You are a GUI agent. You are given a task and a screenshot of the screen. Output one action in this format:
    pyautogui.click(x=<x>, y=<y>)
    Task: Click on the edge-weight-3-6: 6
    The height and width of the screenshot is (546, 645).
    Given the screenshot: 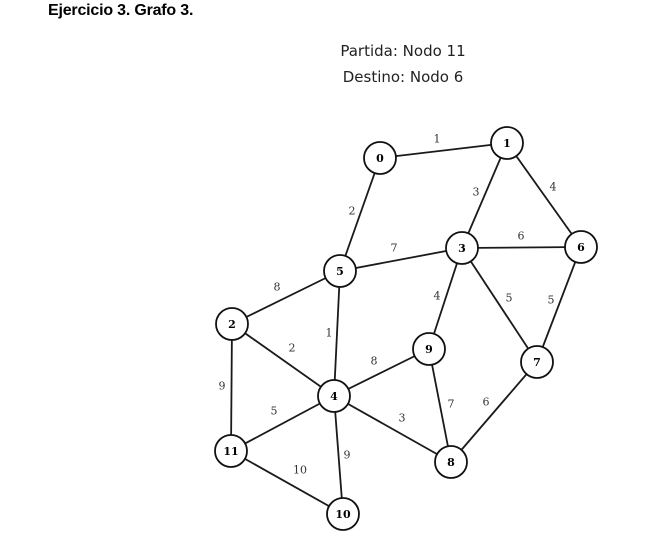 What is the action you would take?
    pyautogui.click(x=521, y=236)
    